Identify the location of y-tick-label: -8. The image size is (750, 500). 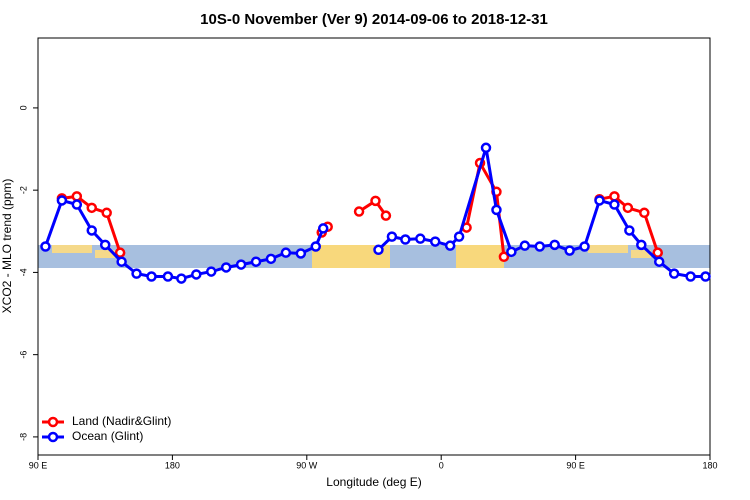
(23, 437).